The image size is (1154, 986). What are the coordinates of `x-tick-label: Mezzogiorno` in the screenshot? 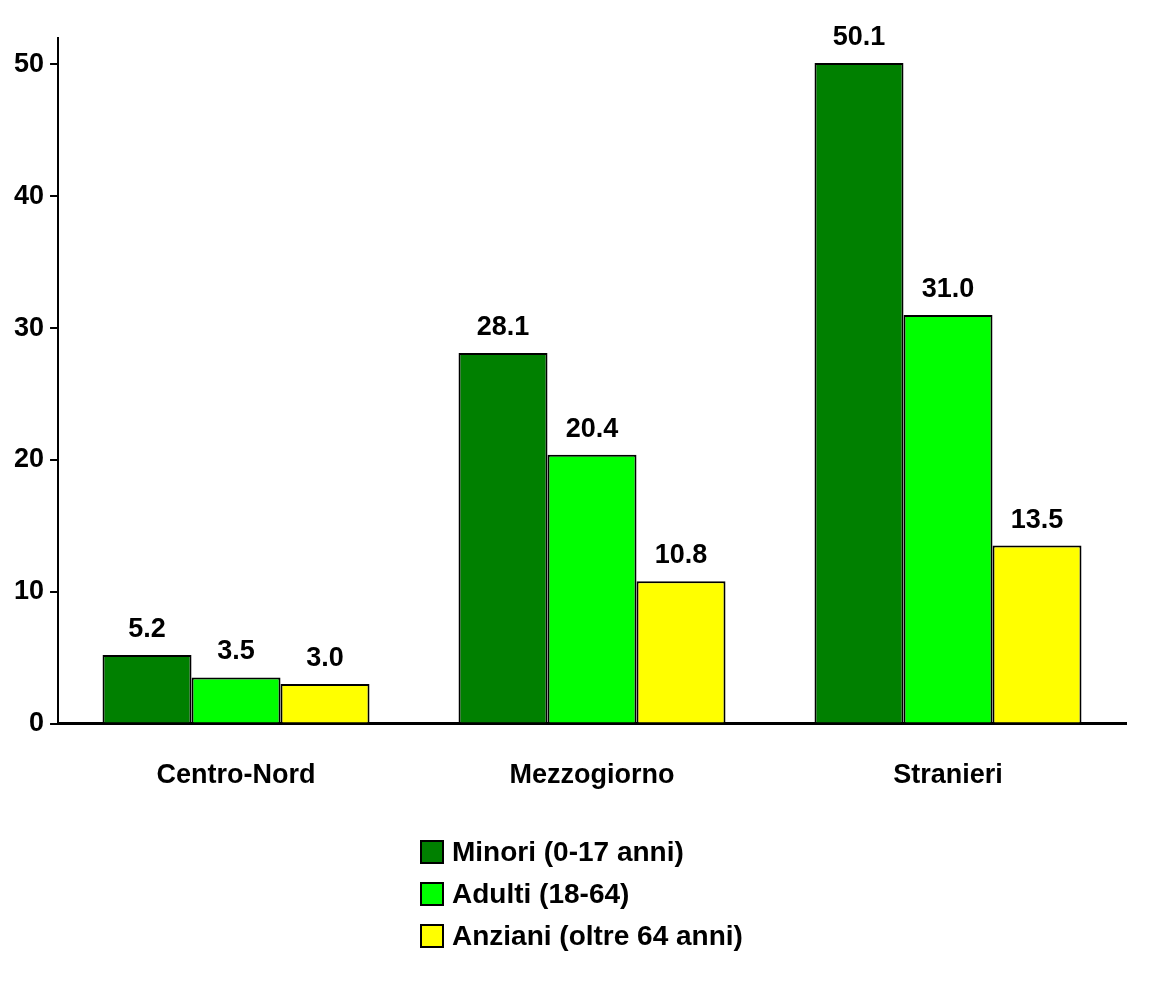 It's located at (592, 774).